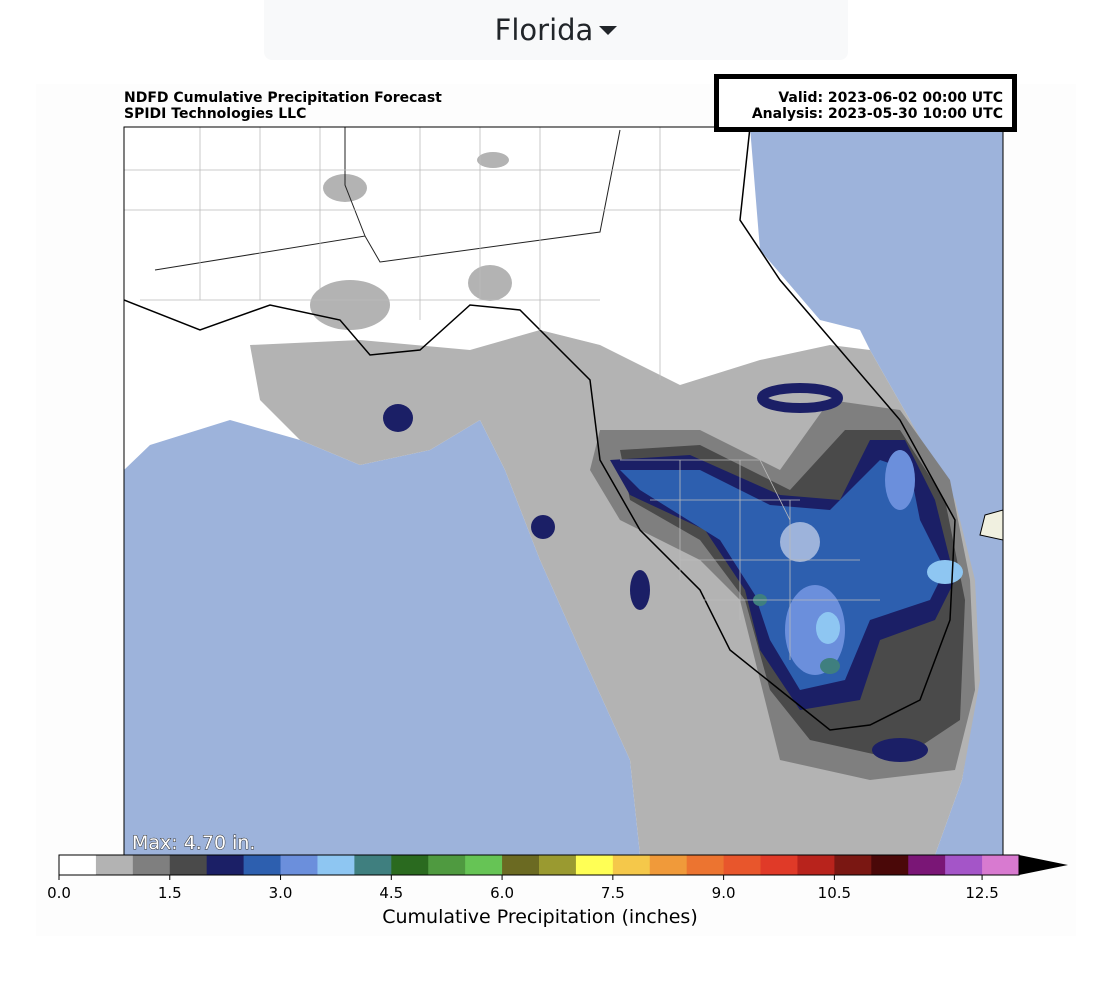 Image resolution: width=1114 pixels, height=984 pixels. I want to click on figure-title: NDFD Cumulative Precipitation Forecast, so click(283, 98).